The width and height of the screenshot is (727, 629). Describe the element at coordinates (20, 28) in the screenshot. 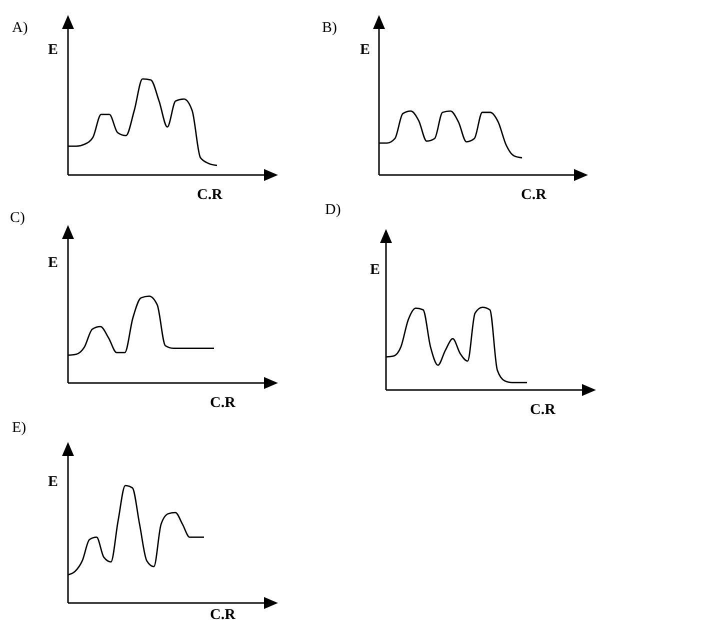

I see `chart-title: A)` at that location.